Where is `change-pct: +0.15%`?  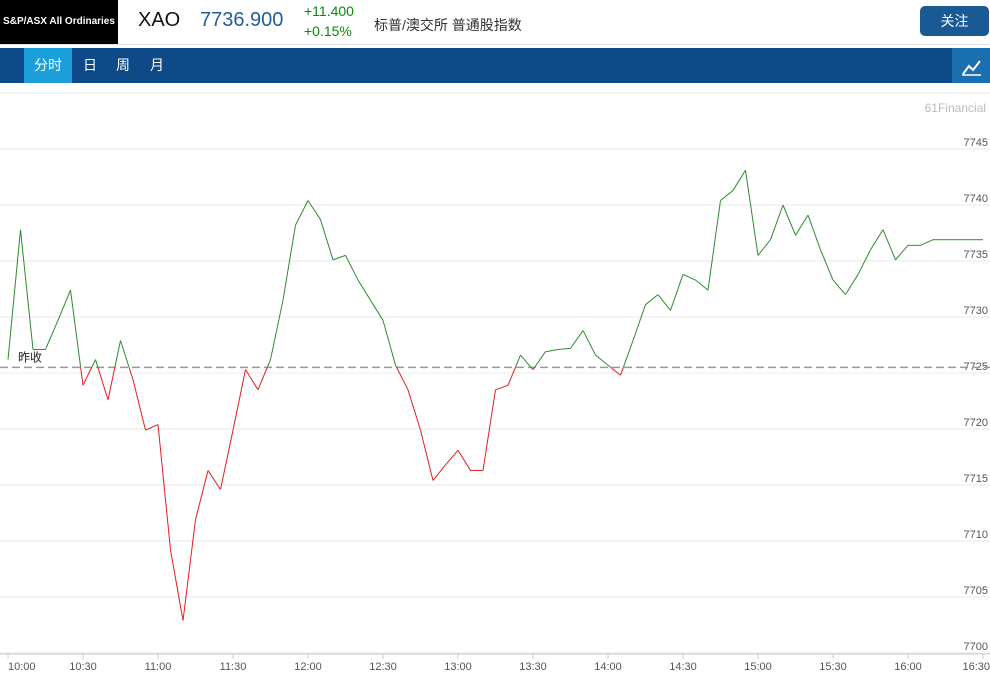 change-pct: +0.15% is located at coordinates (328, 31).